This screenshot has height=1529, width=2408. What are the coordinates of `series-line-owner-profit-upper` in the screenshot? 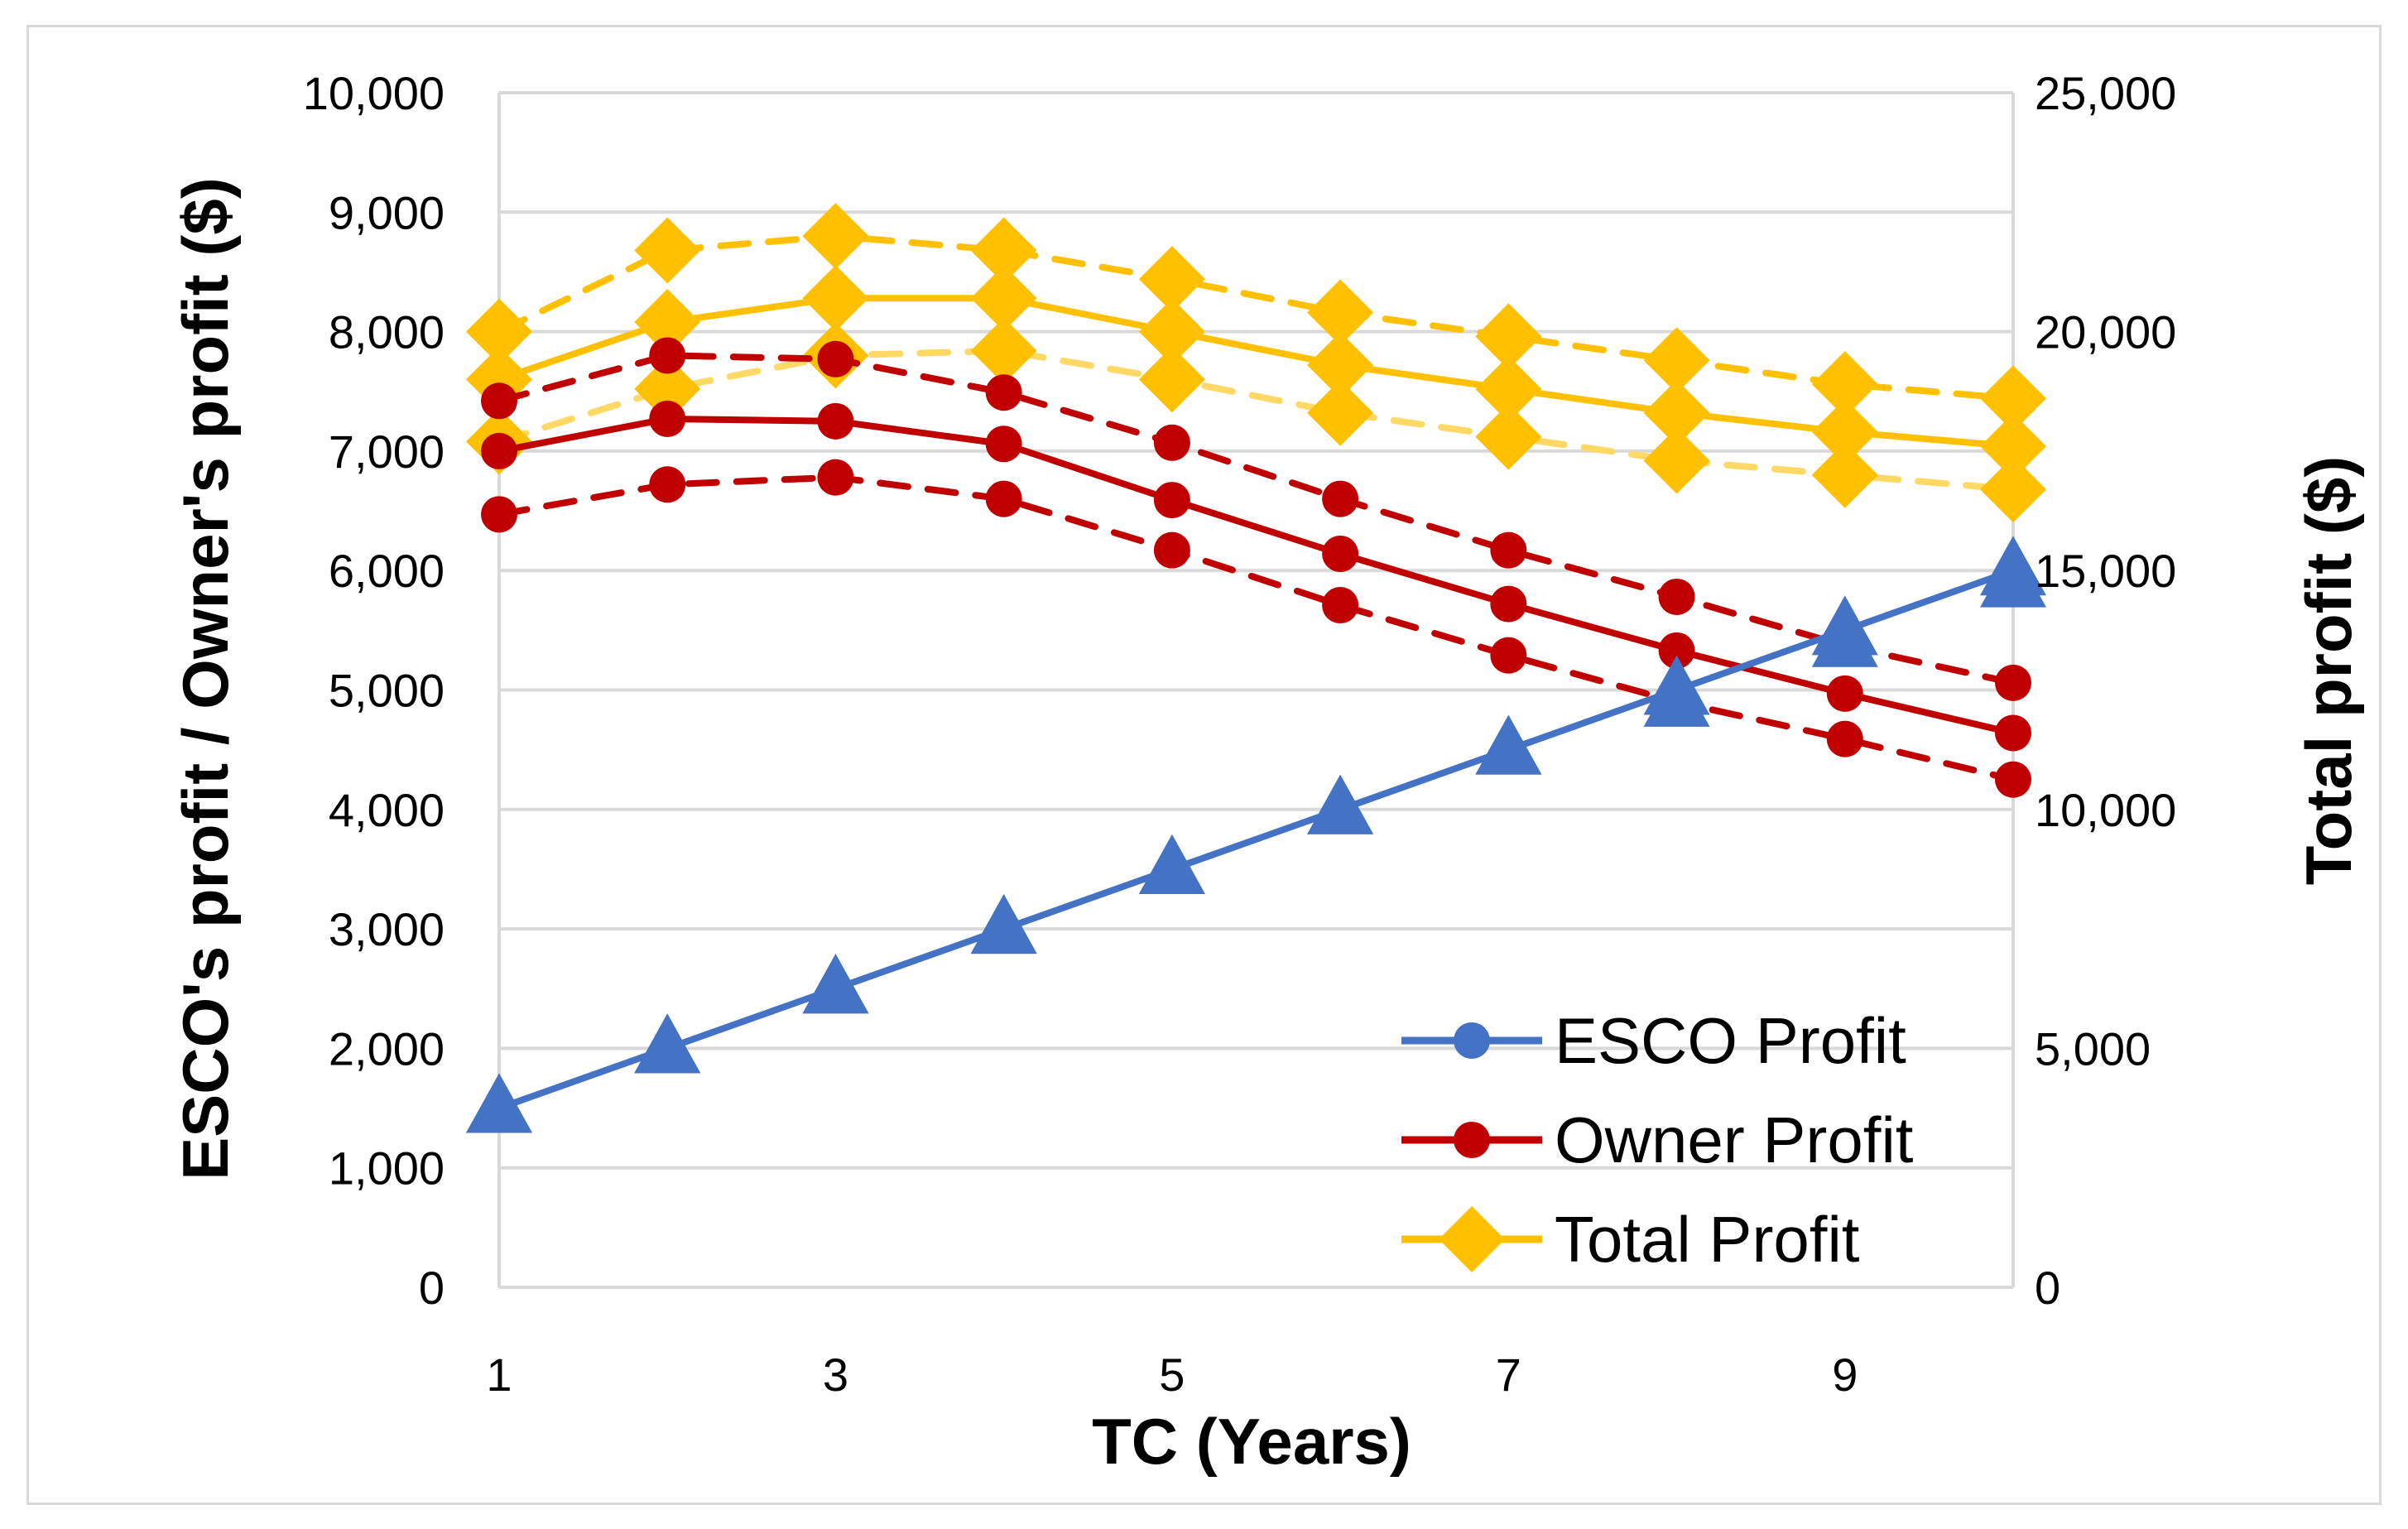 It's located at (1256, 519).